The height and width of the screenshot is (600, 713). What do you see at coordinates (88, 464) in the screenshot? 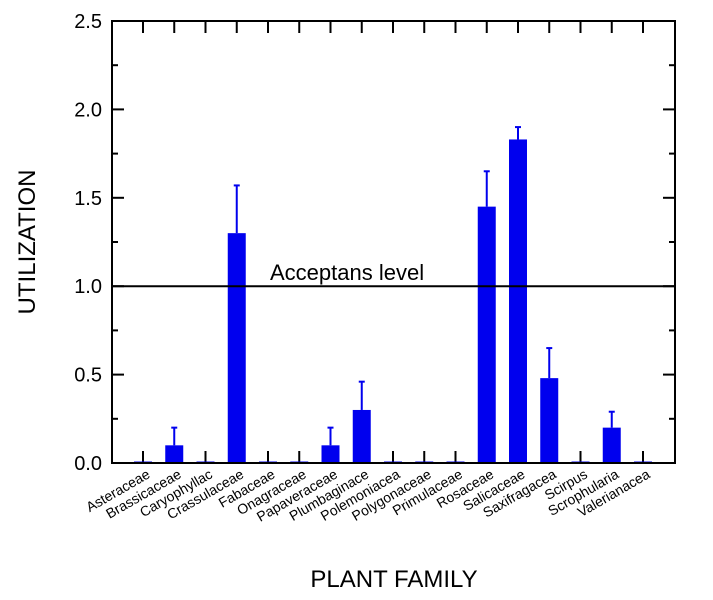
I see `y-tick-label: 0.0` at bounding box center [88, 464].